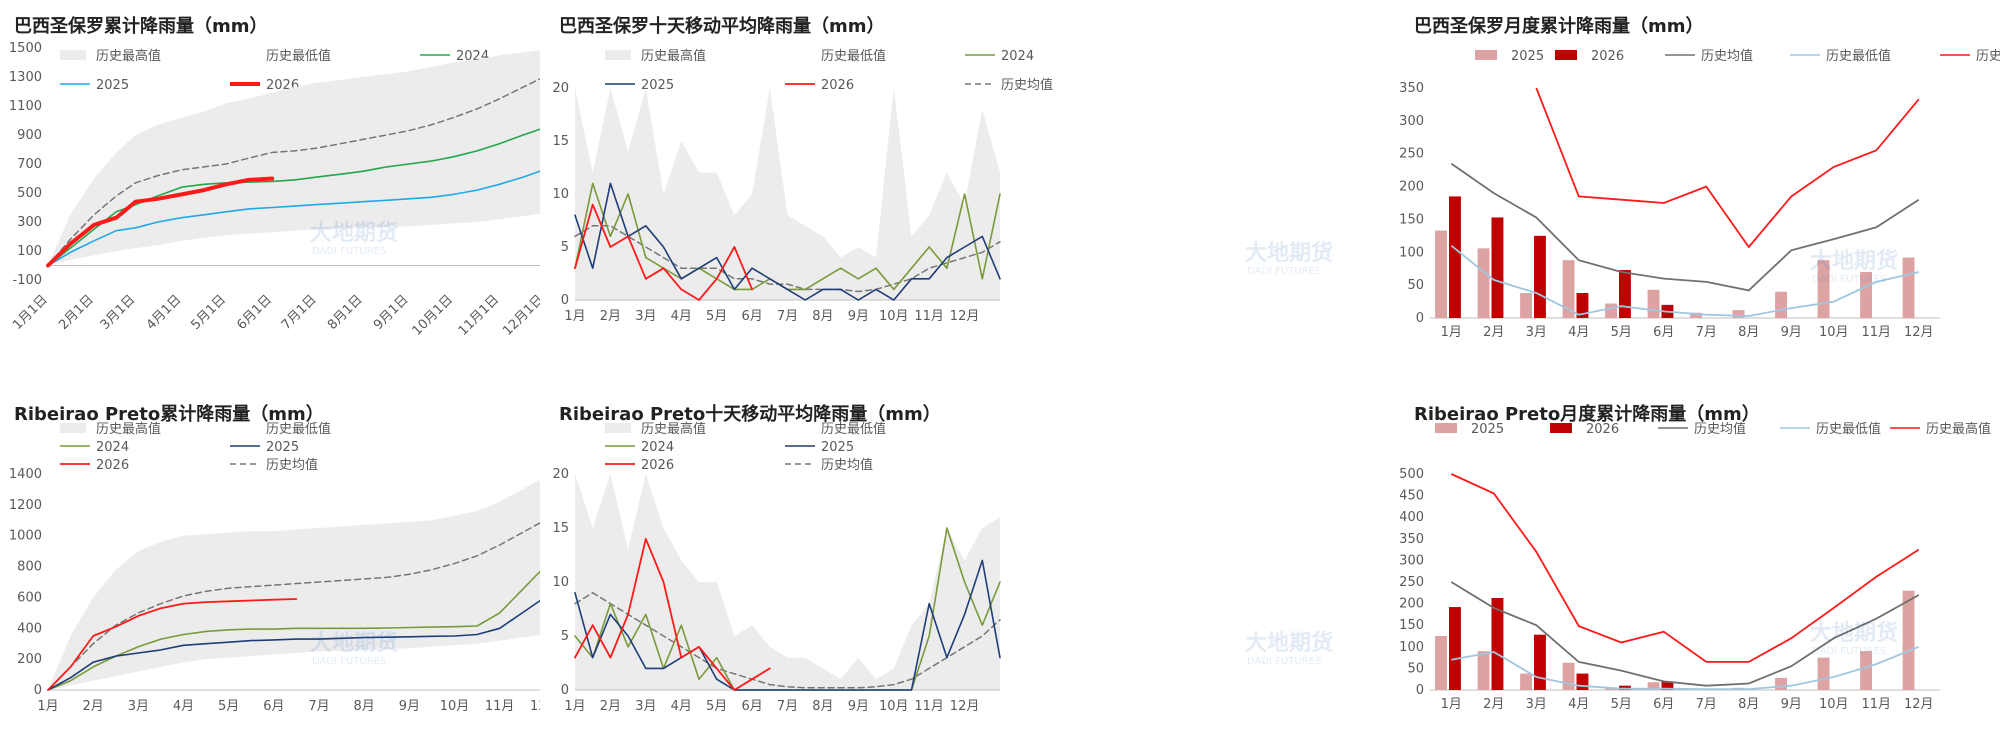  What do you see at coordinates (29, 597) in the screenshot?
I see `y-tick-label: 600` at bounding box center [29, 597].